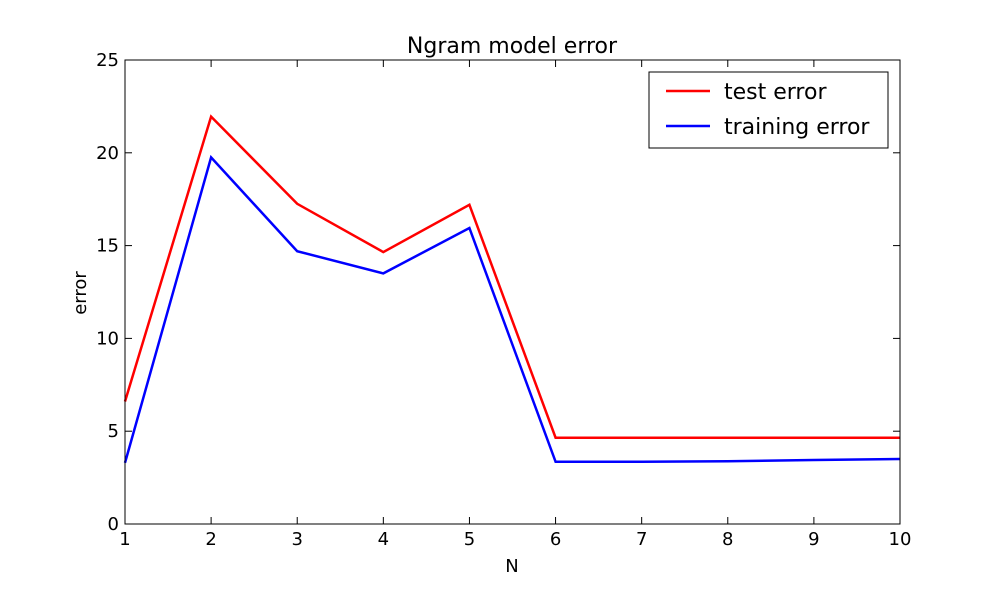 This screenshot has width=1000, height=600. Describe the element at coordinates (124, 539) in the screenshot. I see `x-tick-label: 1` at that location.